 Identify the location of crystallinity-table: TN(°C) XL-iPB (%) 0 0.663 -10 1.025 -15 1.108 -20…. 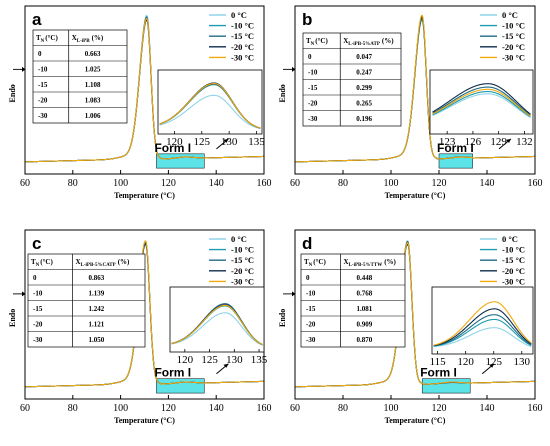
(80, 76).